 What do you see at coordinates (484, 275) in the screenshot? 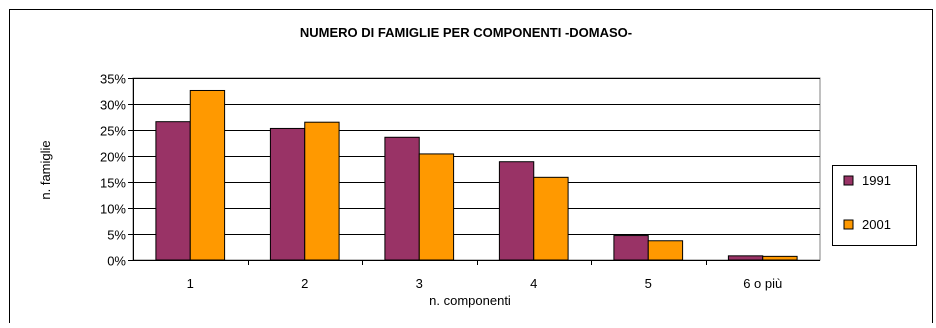
I see `x-axis-ticks: 1 2 3 4 5 6 o più` at bounding box center [484, 275].